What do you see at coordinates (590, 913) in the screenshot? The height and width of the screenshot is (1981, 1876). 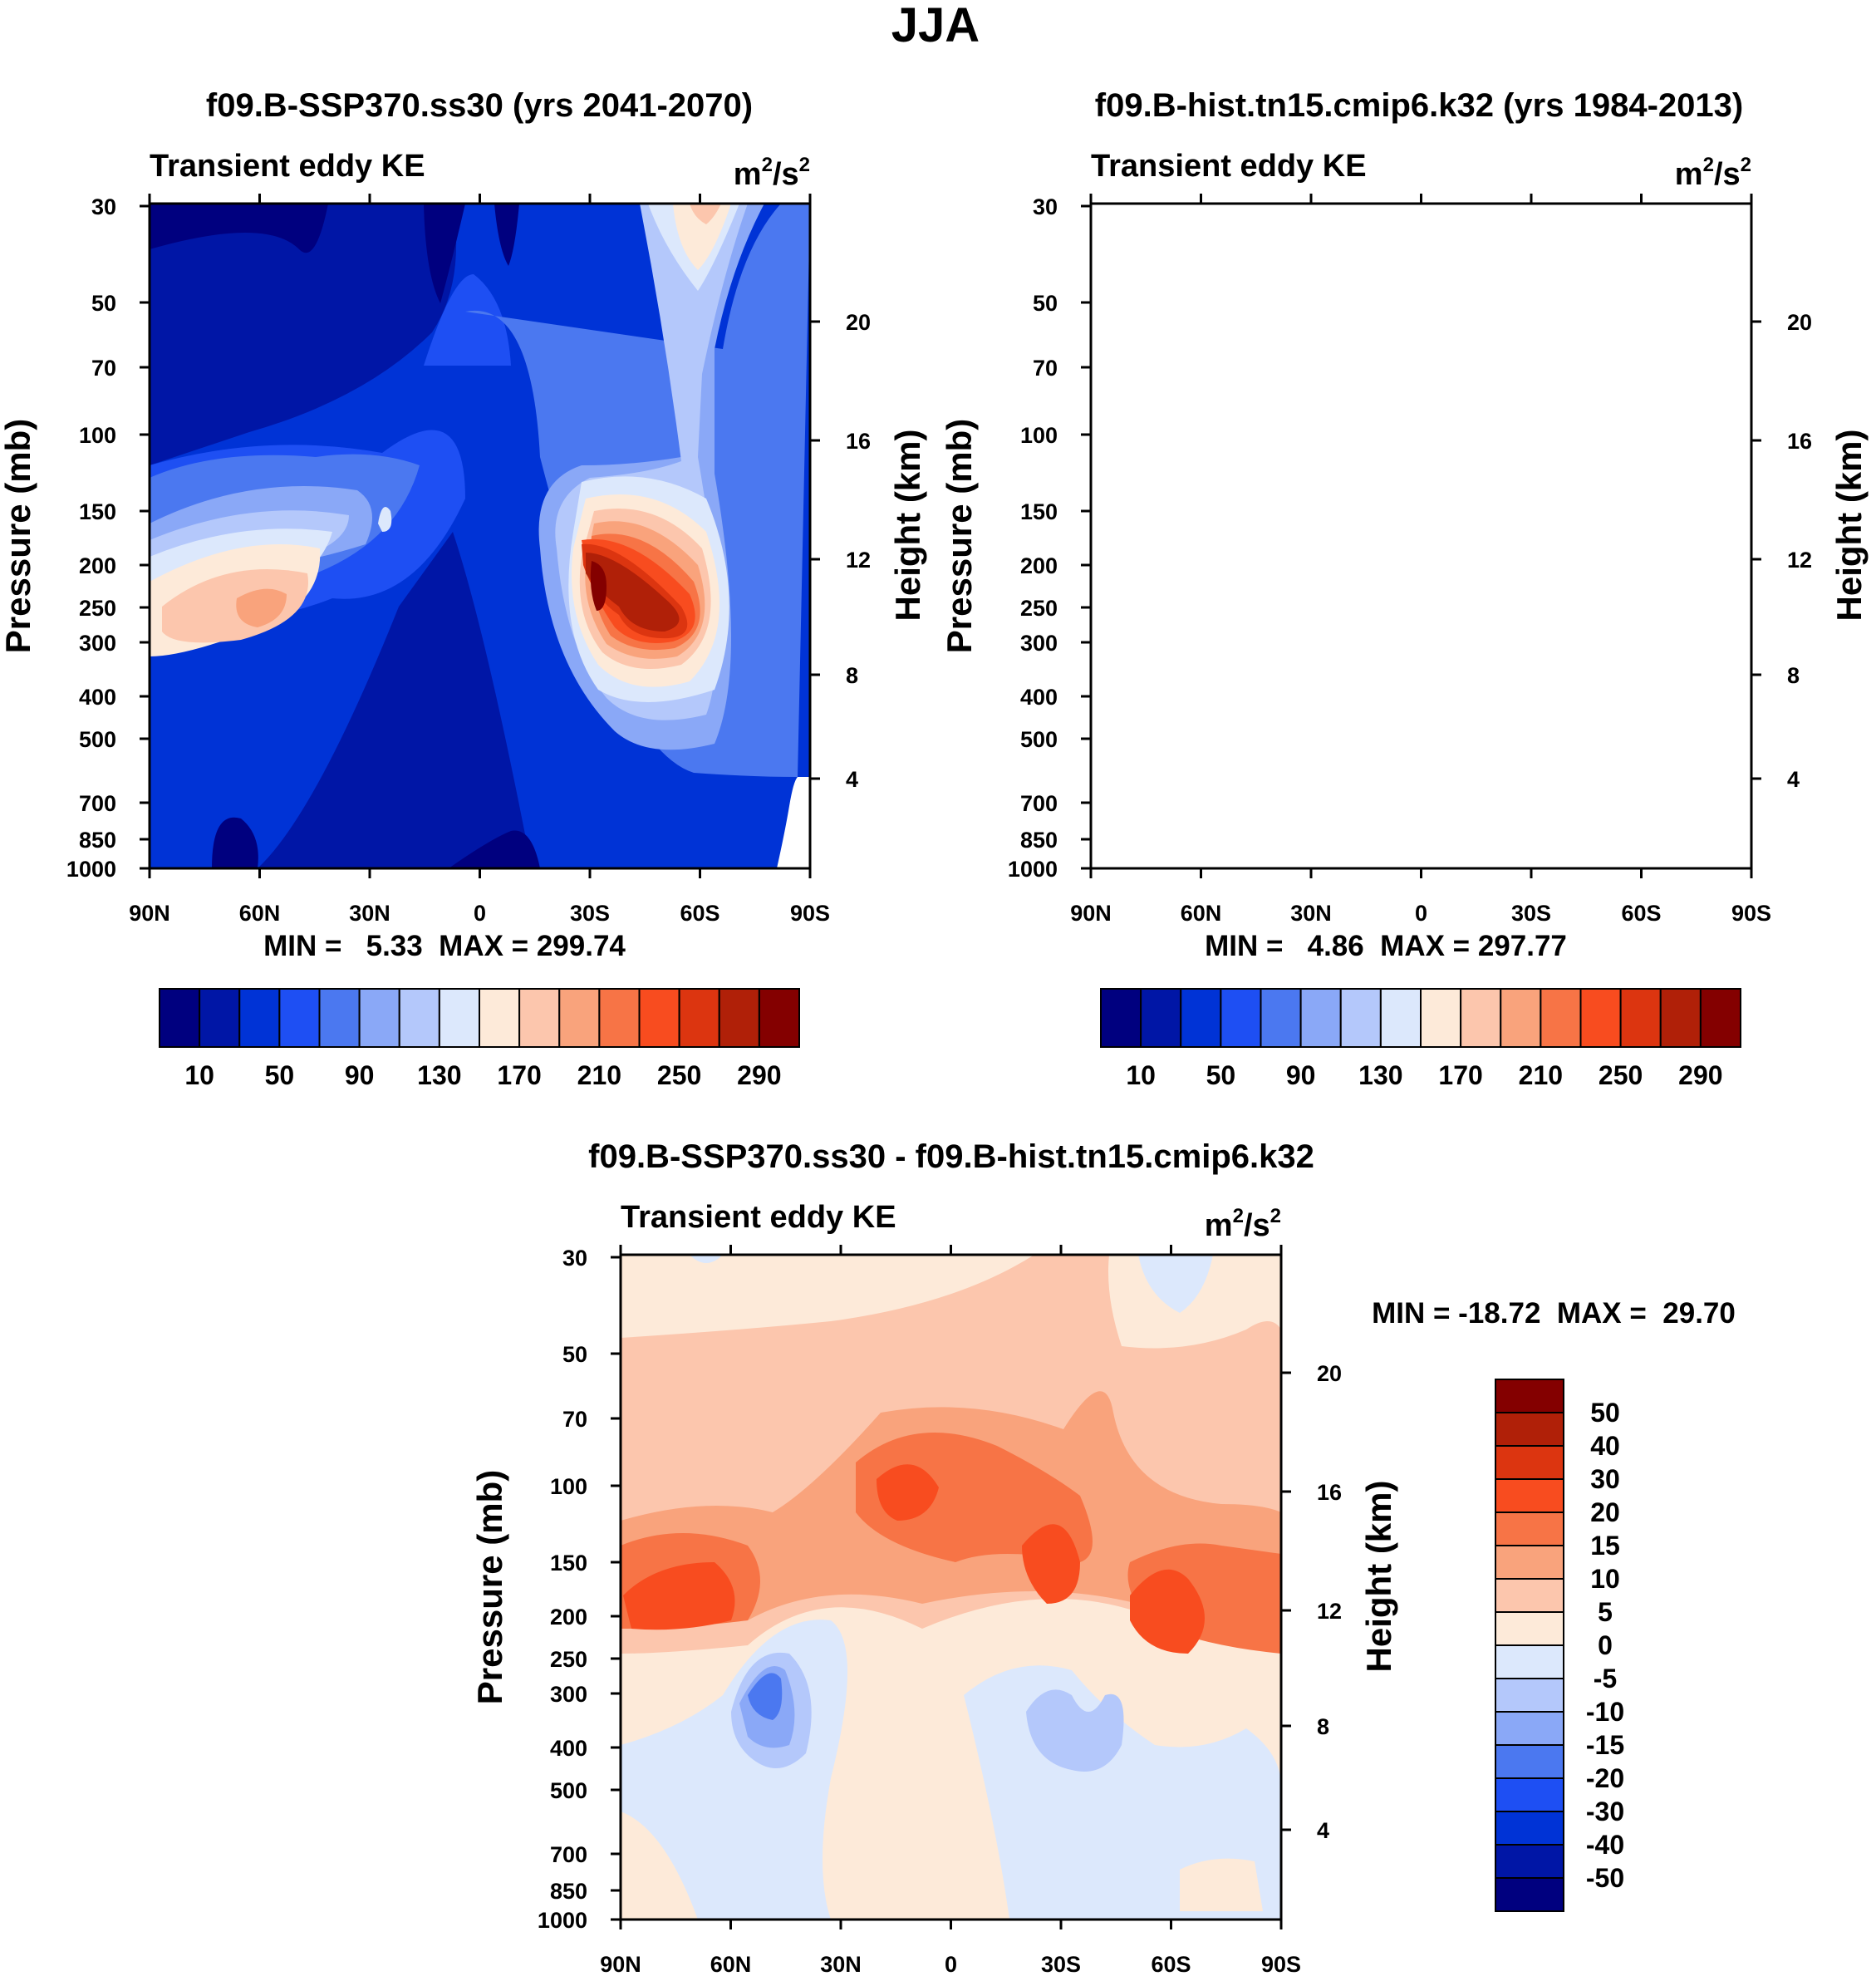 I see `panel-1-x-tick: 30S` at bounding box center [590, 913].